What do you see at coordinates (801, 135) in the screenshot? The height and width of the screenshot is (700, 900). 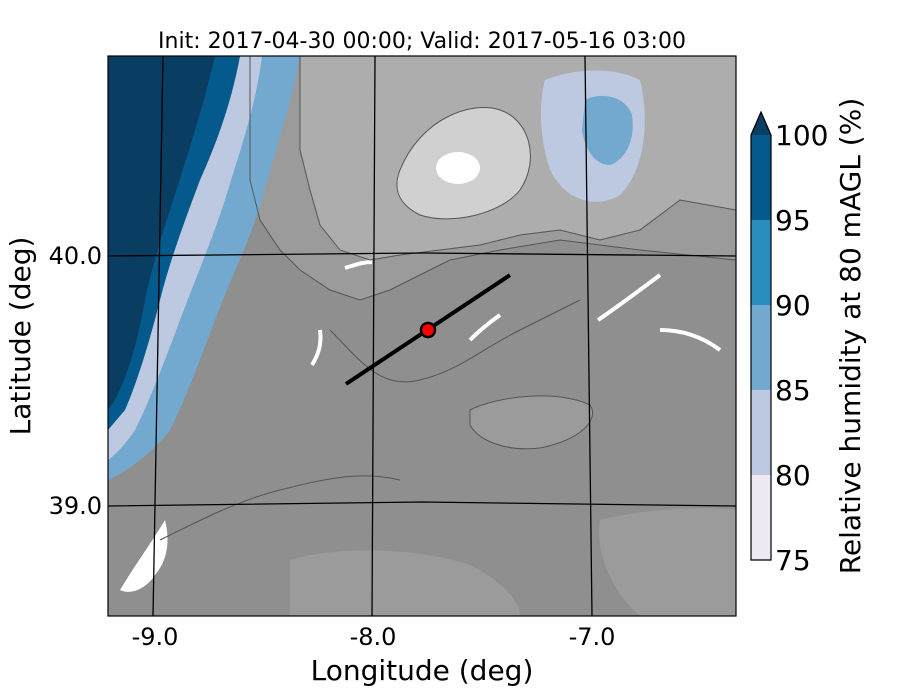 I see `colorbar-tick-label: 100` at bounding box center [801, 135].